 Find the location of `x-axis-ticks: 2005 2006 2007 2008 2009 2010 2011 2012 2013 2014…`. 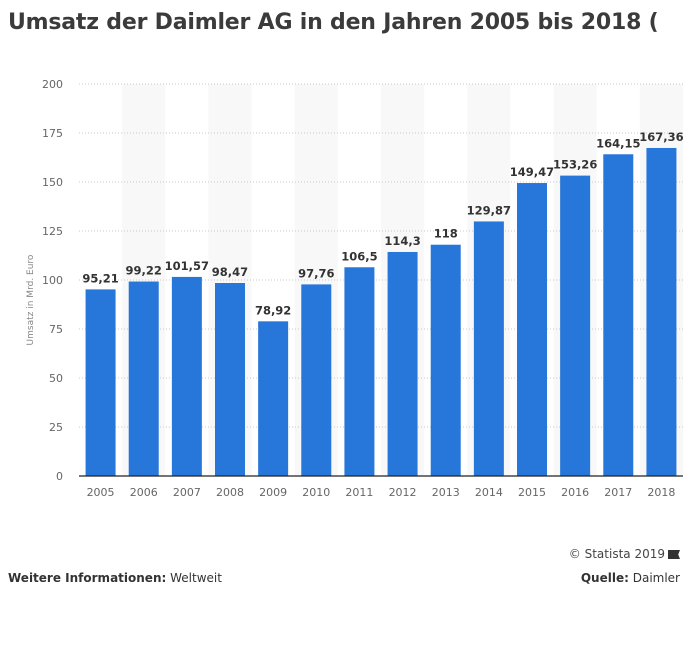

x-axis-ticks: 2005 2006 2007 2008 2009 2010 2011 2012 2013 2014… is located at coordinates (381, 492).